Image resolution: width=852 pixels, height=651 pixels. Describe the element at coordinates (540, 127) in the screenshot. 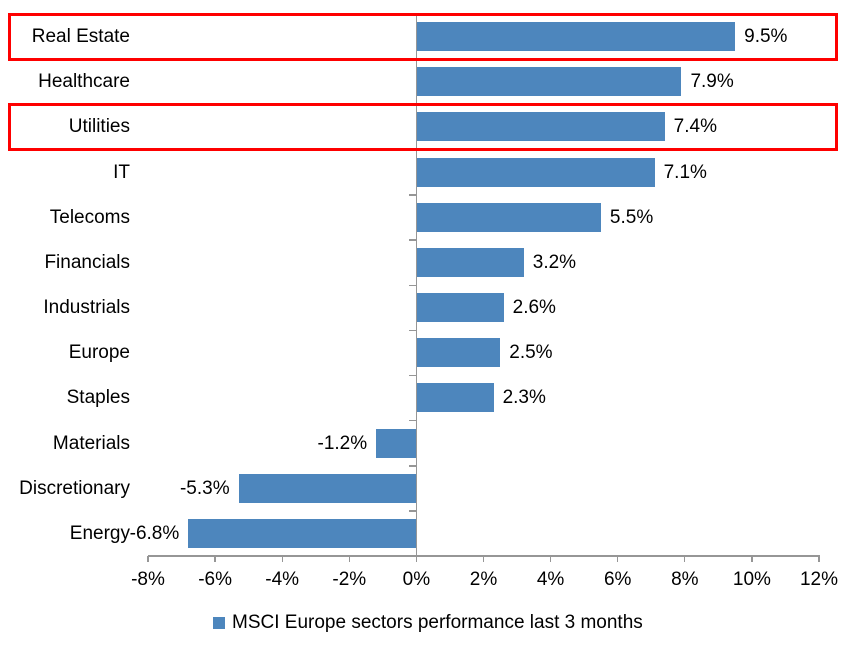

I see `bar-utilities` at that location.